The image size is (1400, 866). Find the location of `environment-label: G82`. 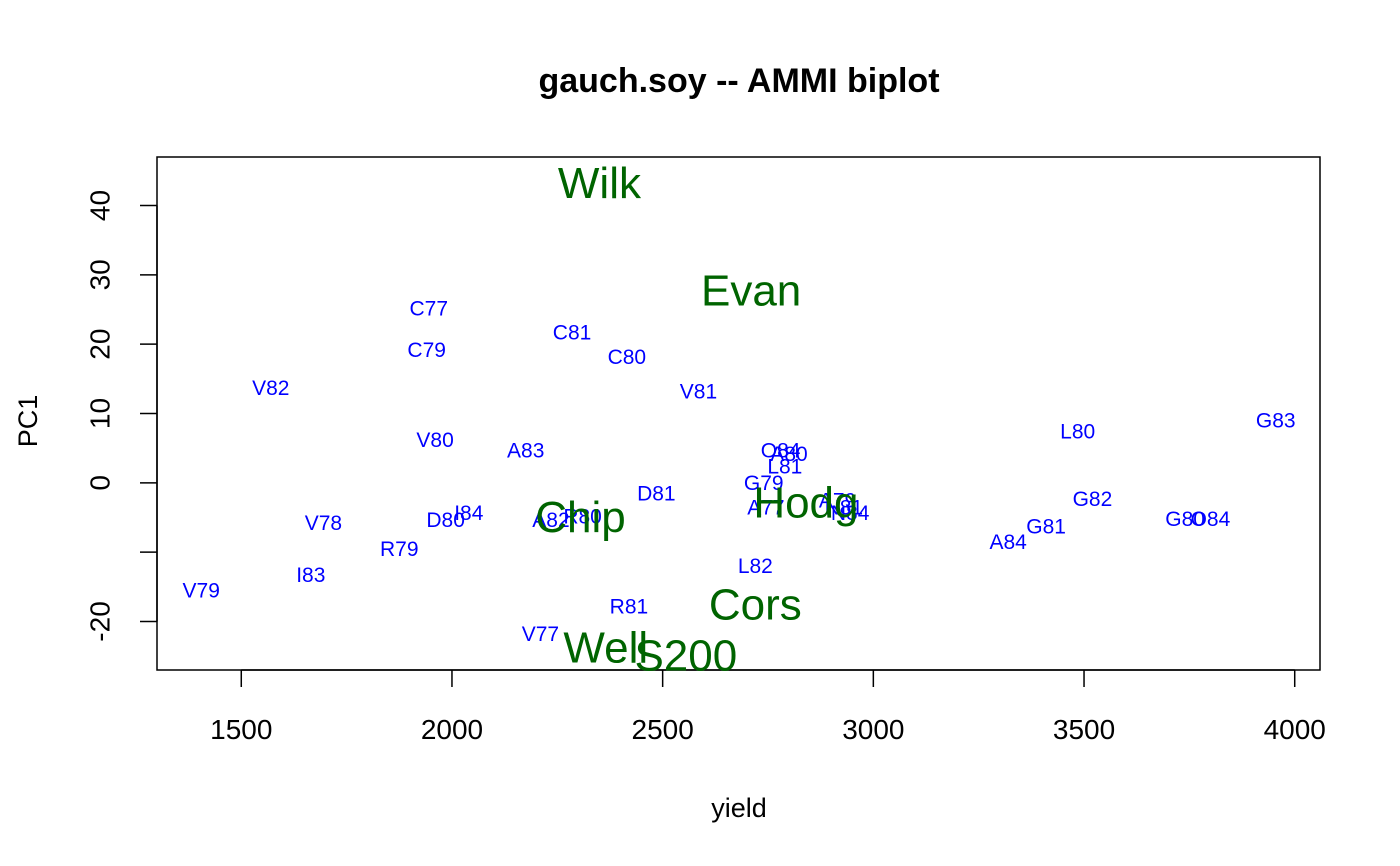

environment-label: G82 is located at coordinates (1093, 499).